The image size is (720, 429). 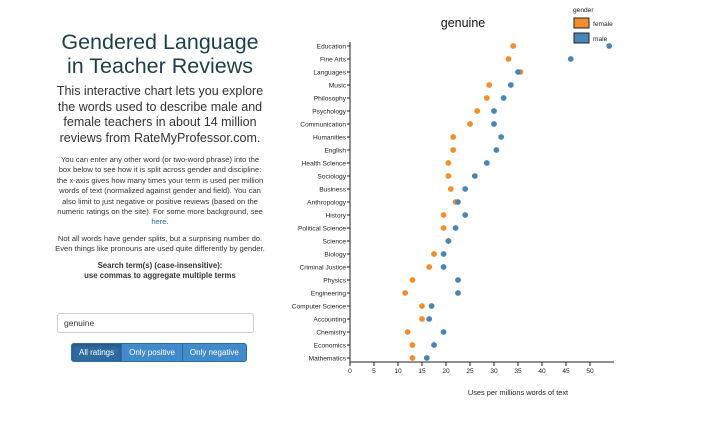 I want to click on legend-label-female: female, so click(x=603, y=24).